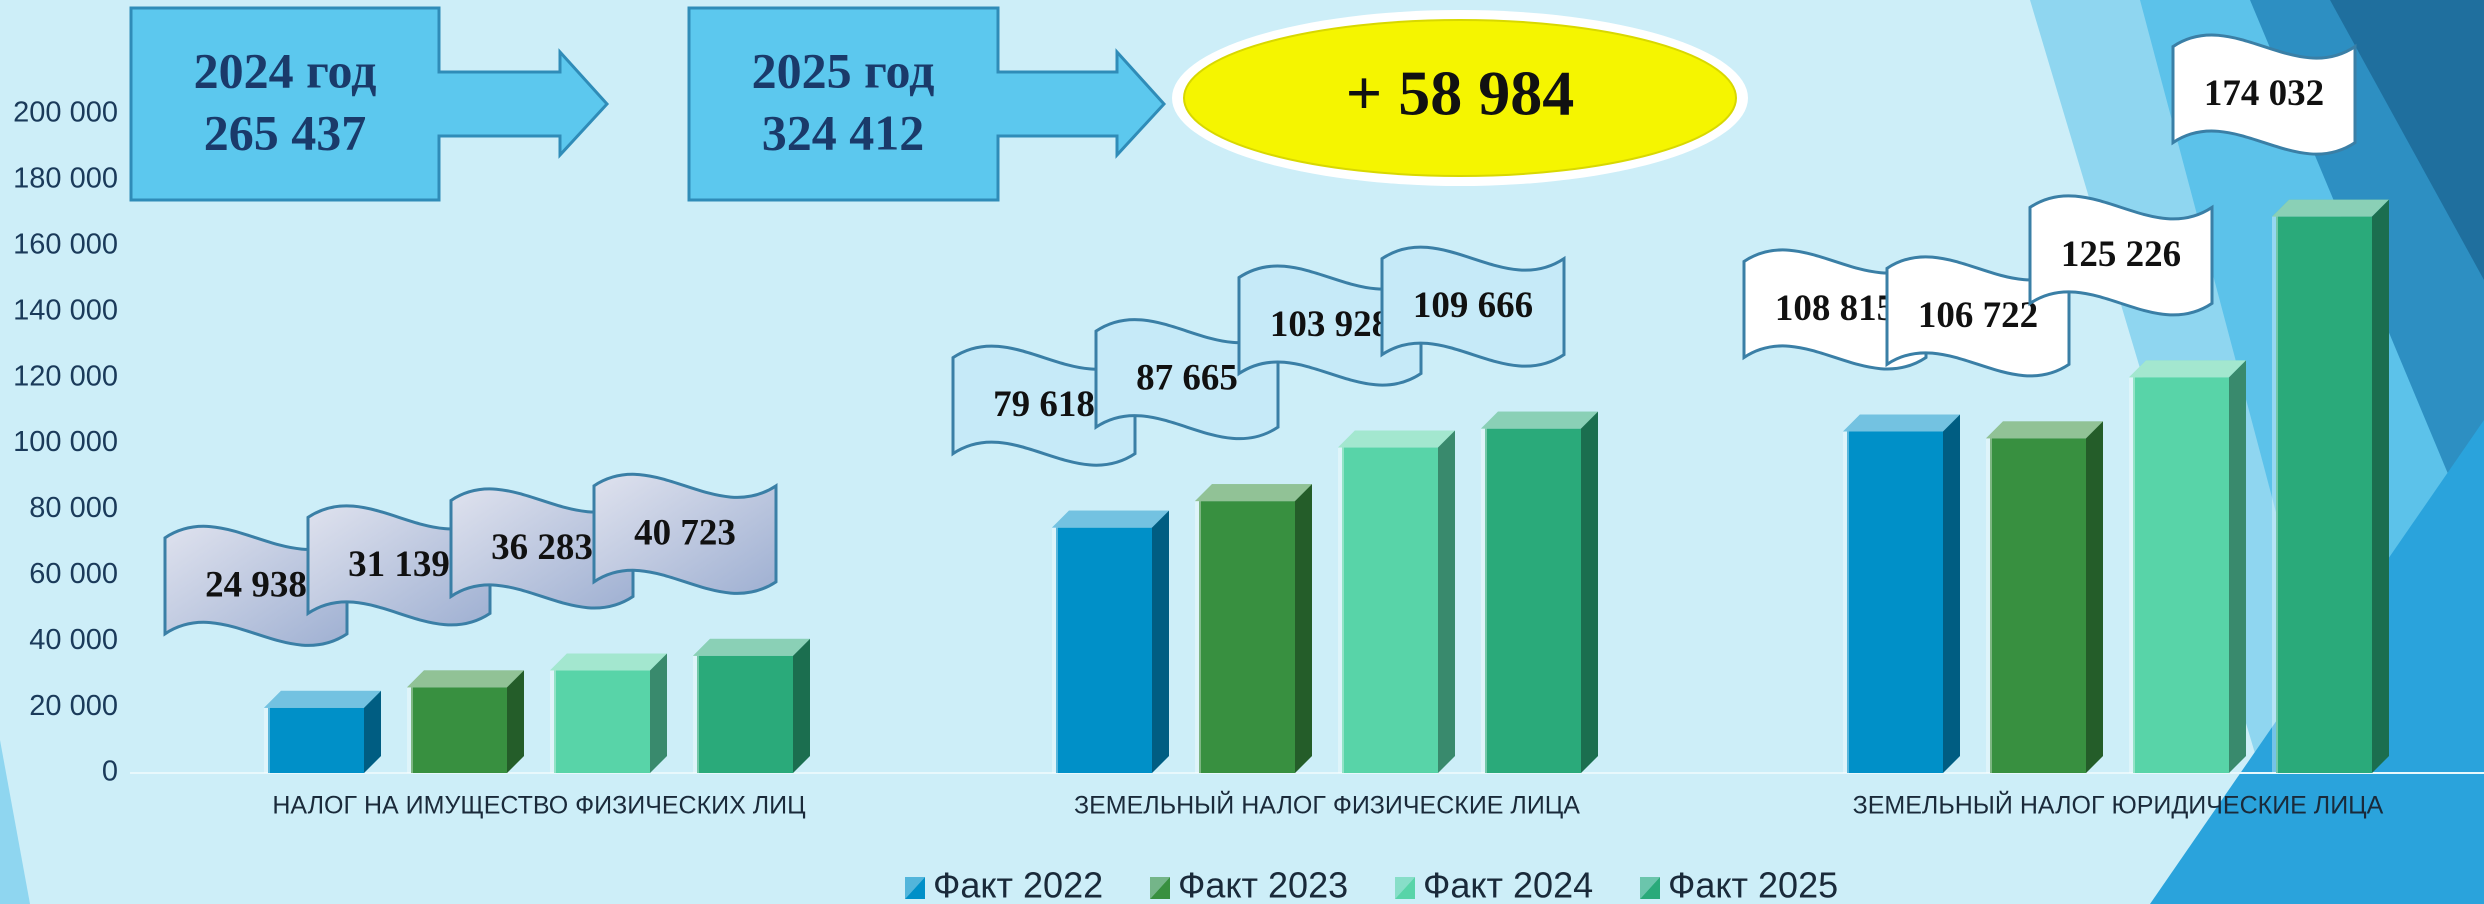 This screenshot has height=904, width=2484. Describe the element at coordinates (539, 806) in the screenshot. I see `x-tick-label: НАЛОГ НА ИМУЩЕСТВО ФИЗИЧЕСКИХ ЛИЦ` at that location.